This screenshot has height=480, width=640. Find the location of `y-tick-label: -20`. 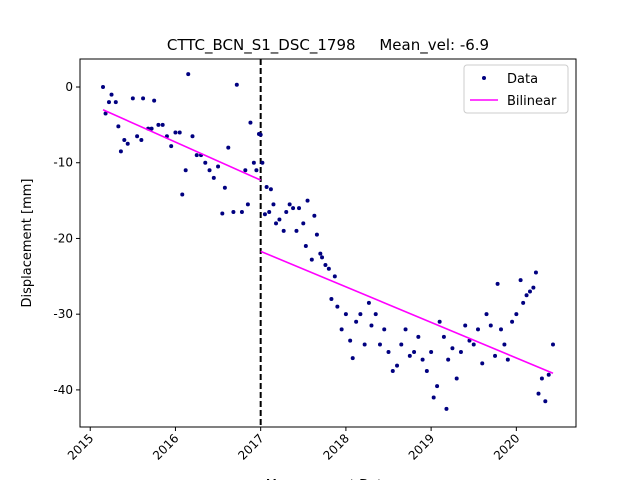

y-tick-label: -20 is located at coordinates (63, 238).